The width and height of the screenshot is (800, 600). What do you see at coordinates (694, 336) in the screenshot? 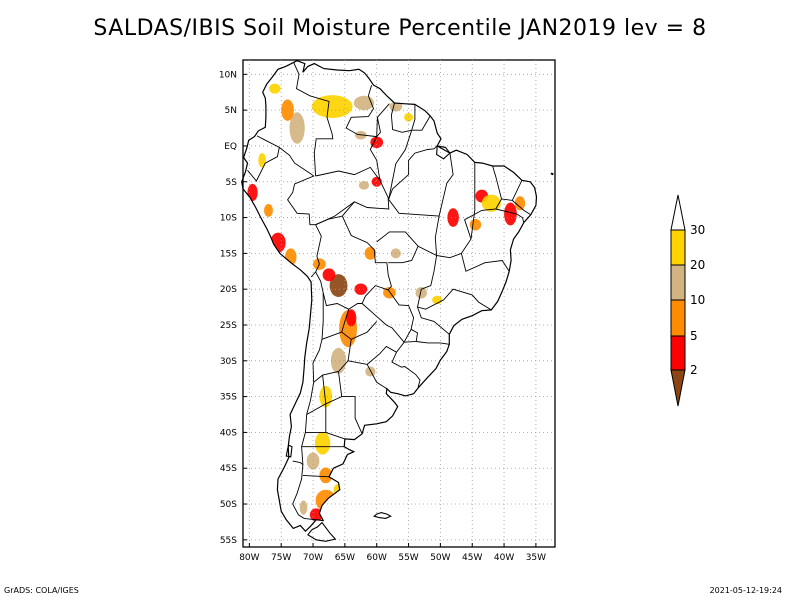
I see `colorbar-label: 5` at bounding box center [694, 336].